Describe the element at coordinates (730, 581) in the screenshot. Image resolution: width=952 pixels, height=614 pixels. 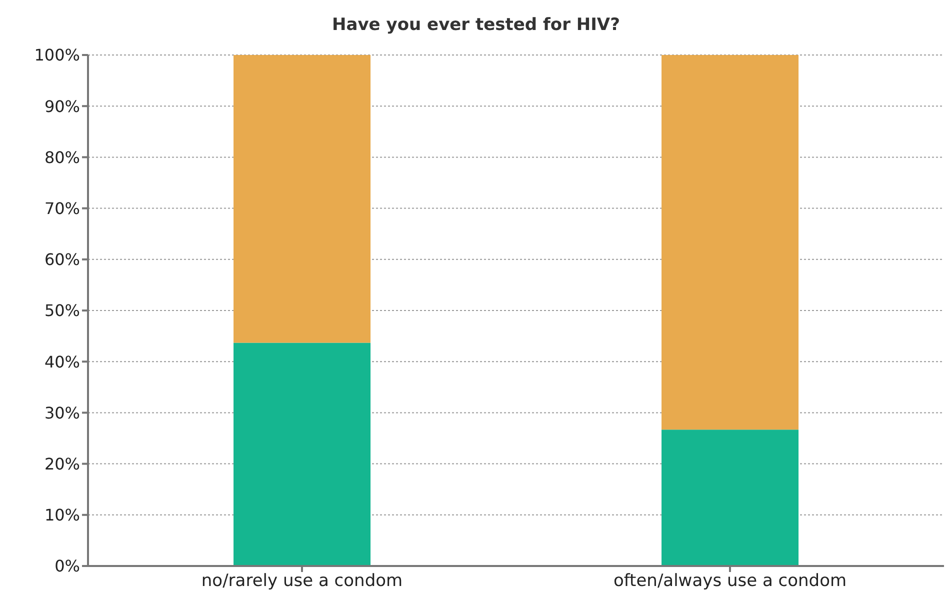
I see `x-tick-label: often/always use a condom` at that location.